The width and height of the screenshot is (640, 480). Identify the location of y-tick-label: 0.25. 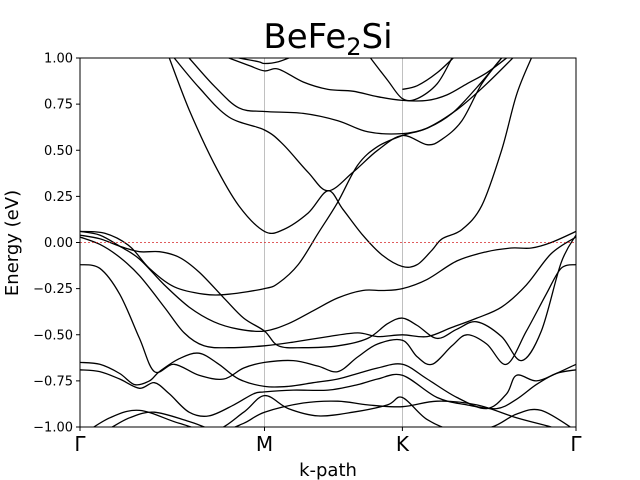
(58, 197).